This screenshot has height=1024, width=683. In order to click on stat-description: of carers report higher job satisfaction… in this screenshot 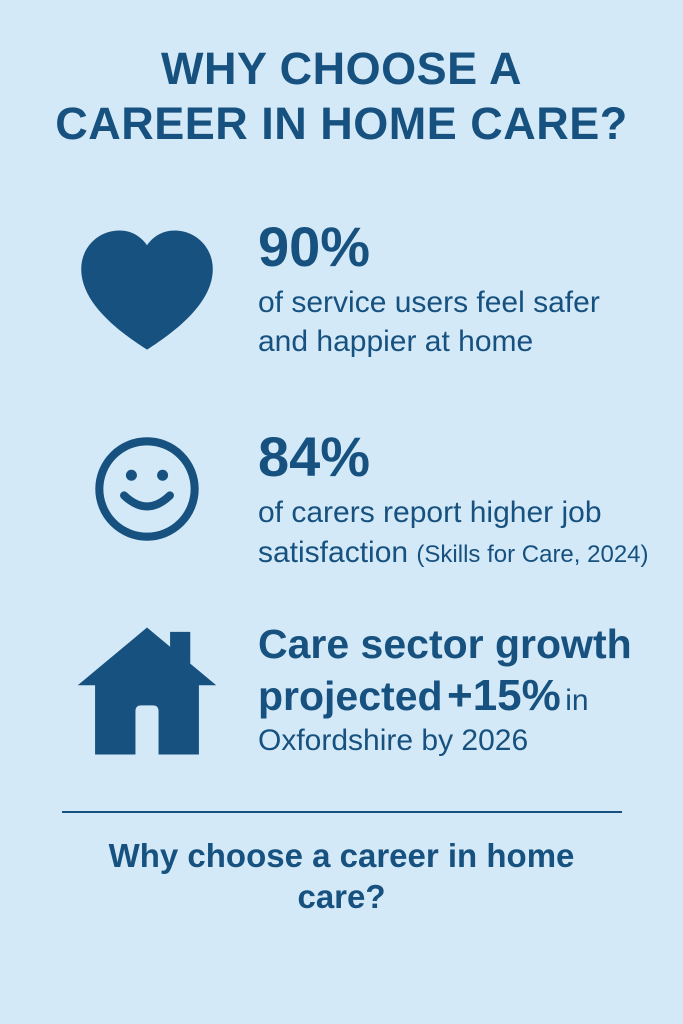, I will do `click(454, 533)`.